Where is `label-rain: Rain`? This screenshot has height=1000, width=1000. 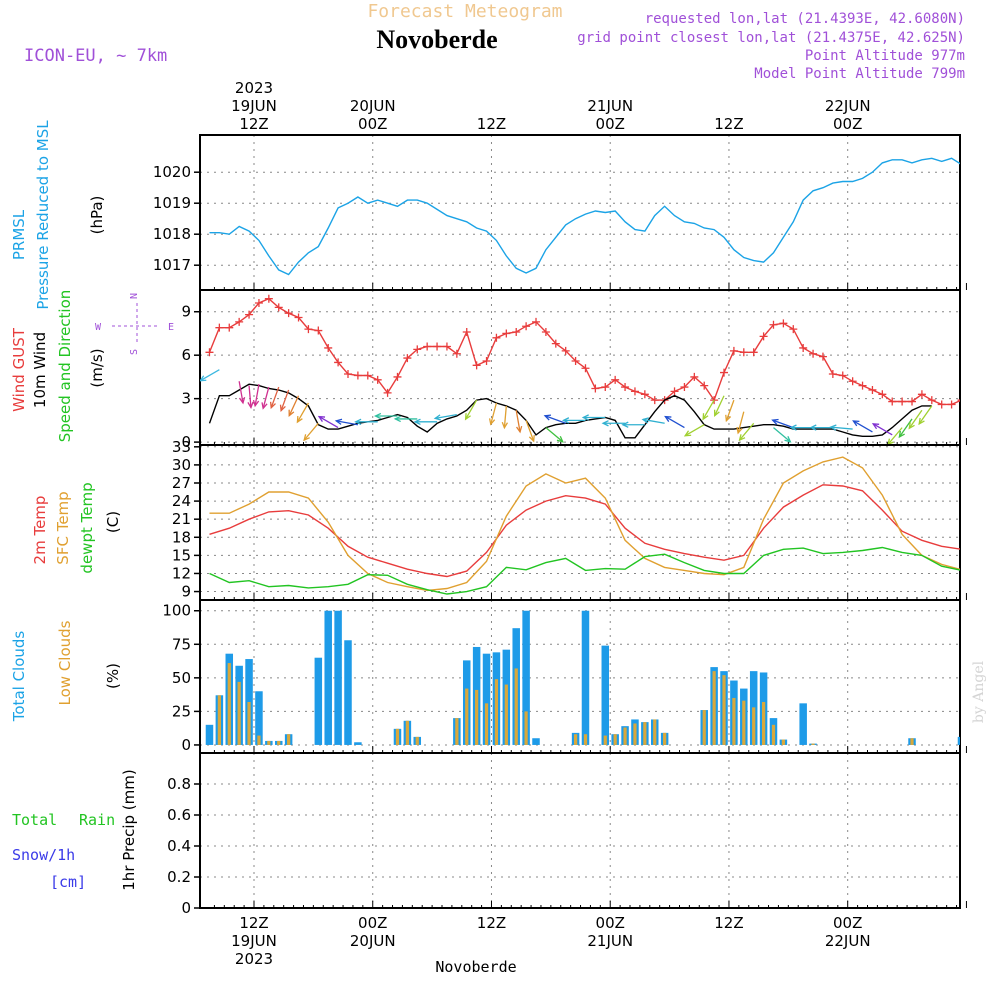
label-rain: Rain is located at coordinates (97, 820).